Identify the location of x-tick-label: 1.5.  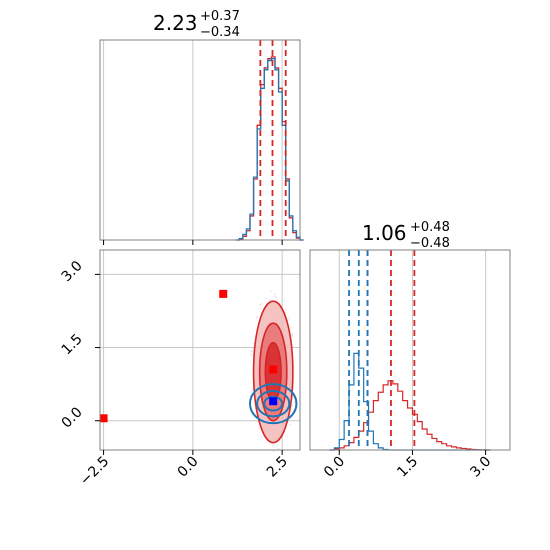
(407, 467).